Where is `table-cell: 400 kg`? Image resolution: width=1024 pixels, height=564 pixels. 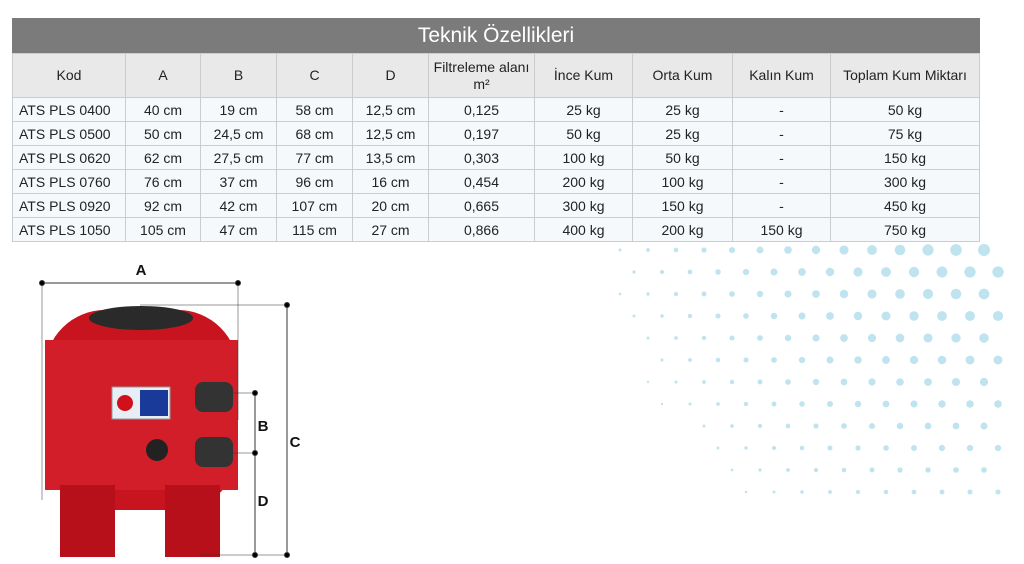
table-cell: 400 kg is located at coordinates (583, 229).